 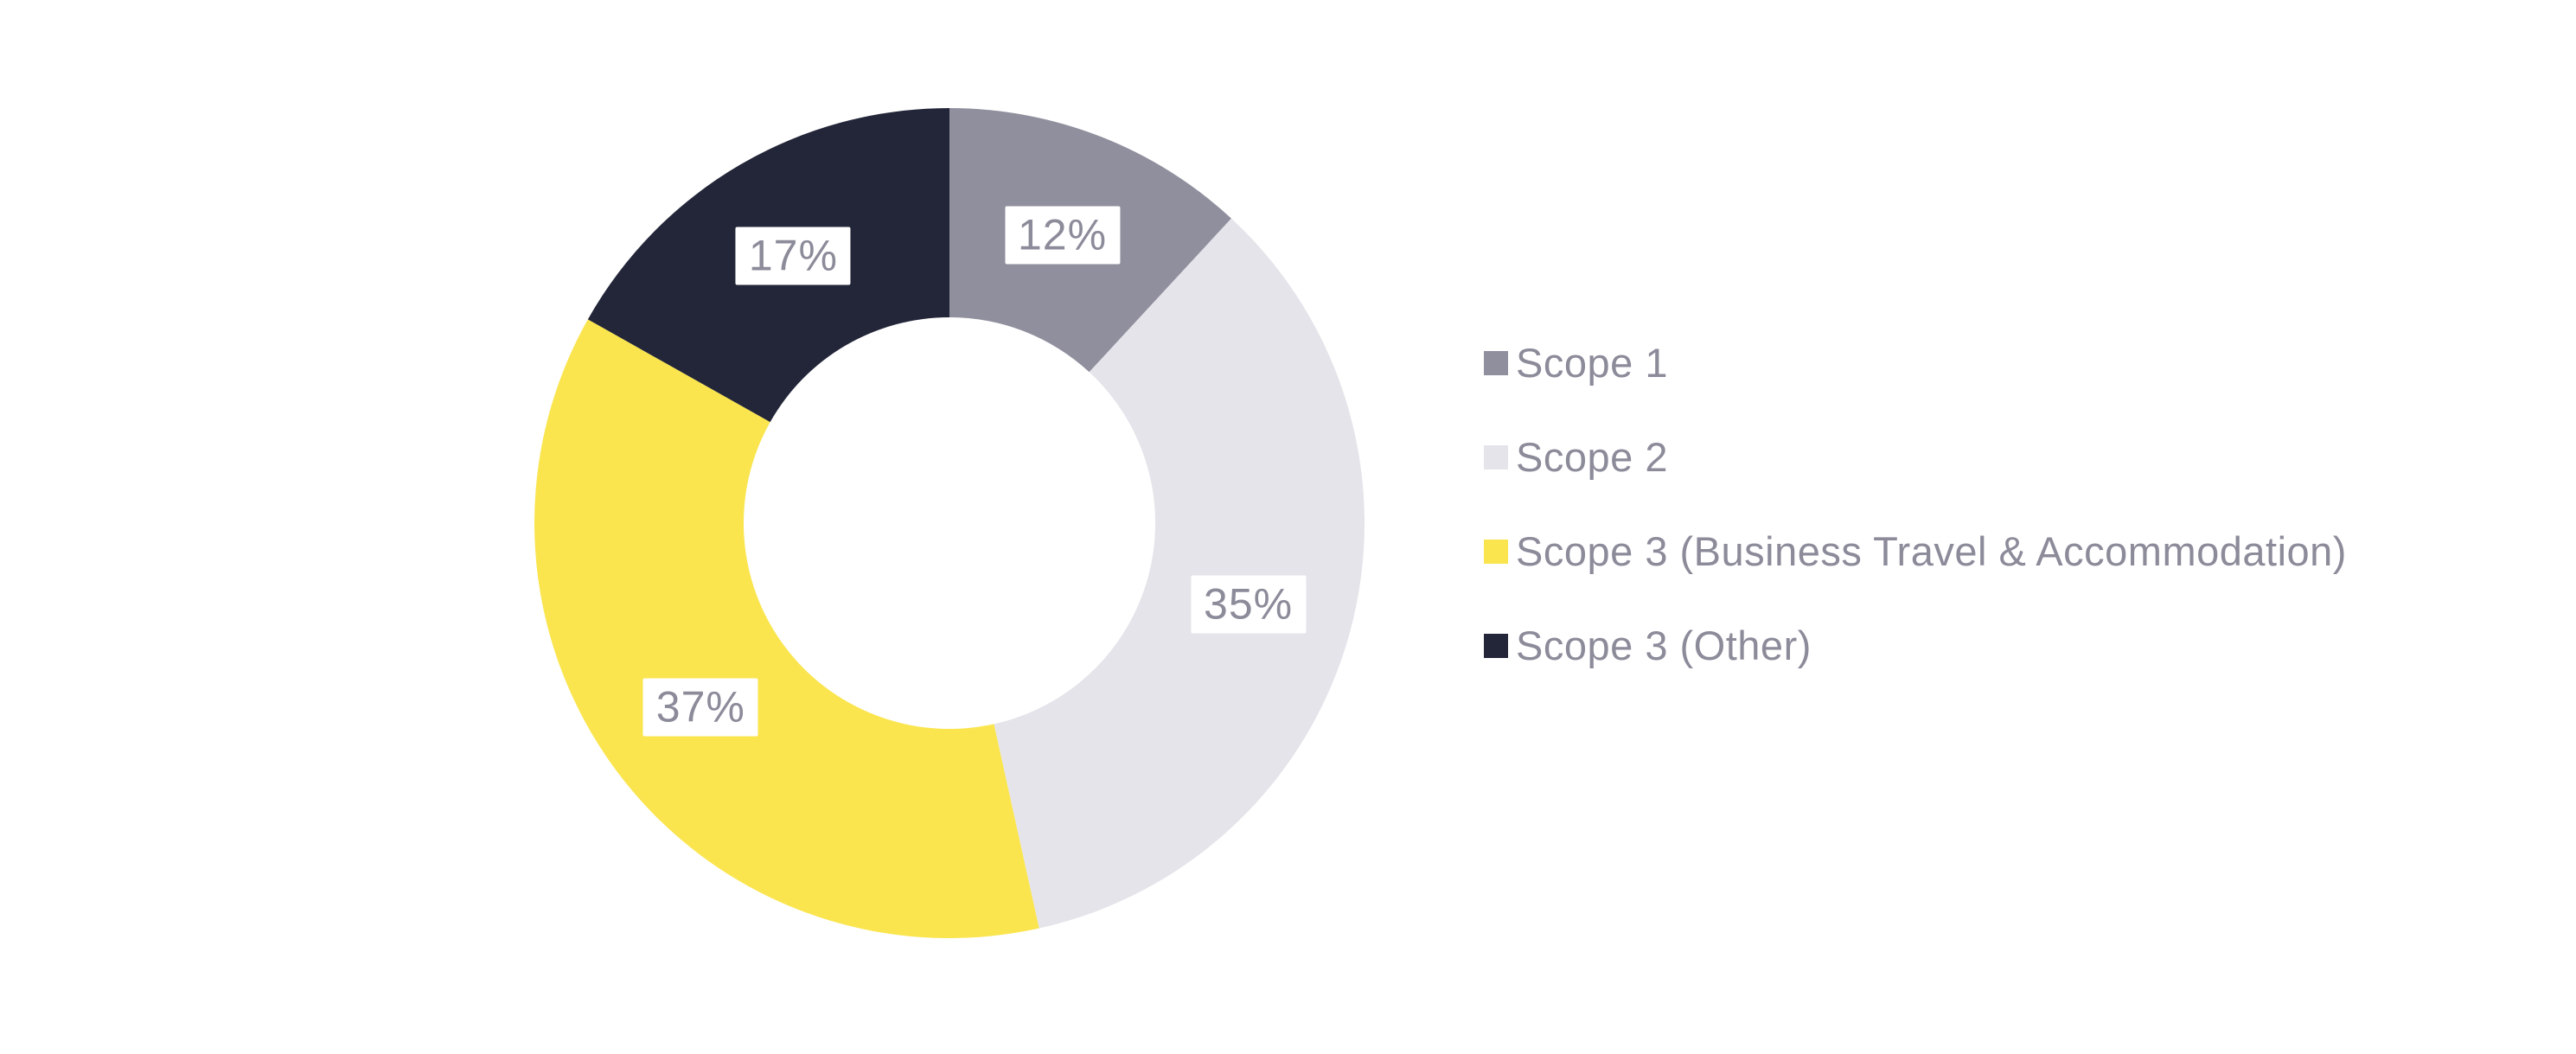 What do you see at coordinates (1915, 363) in the screenshot?
I see `legend-item-scope-1: Scope 1` at bounding box center [1915, 363].